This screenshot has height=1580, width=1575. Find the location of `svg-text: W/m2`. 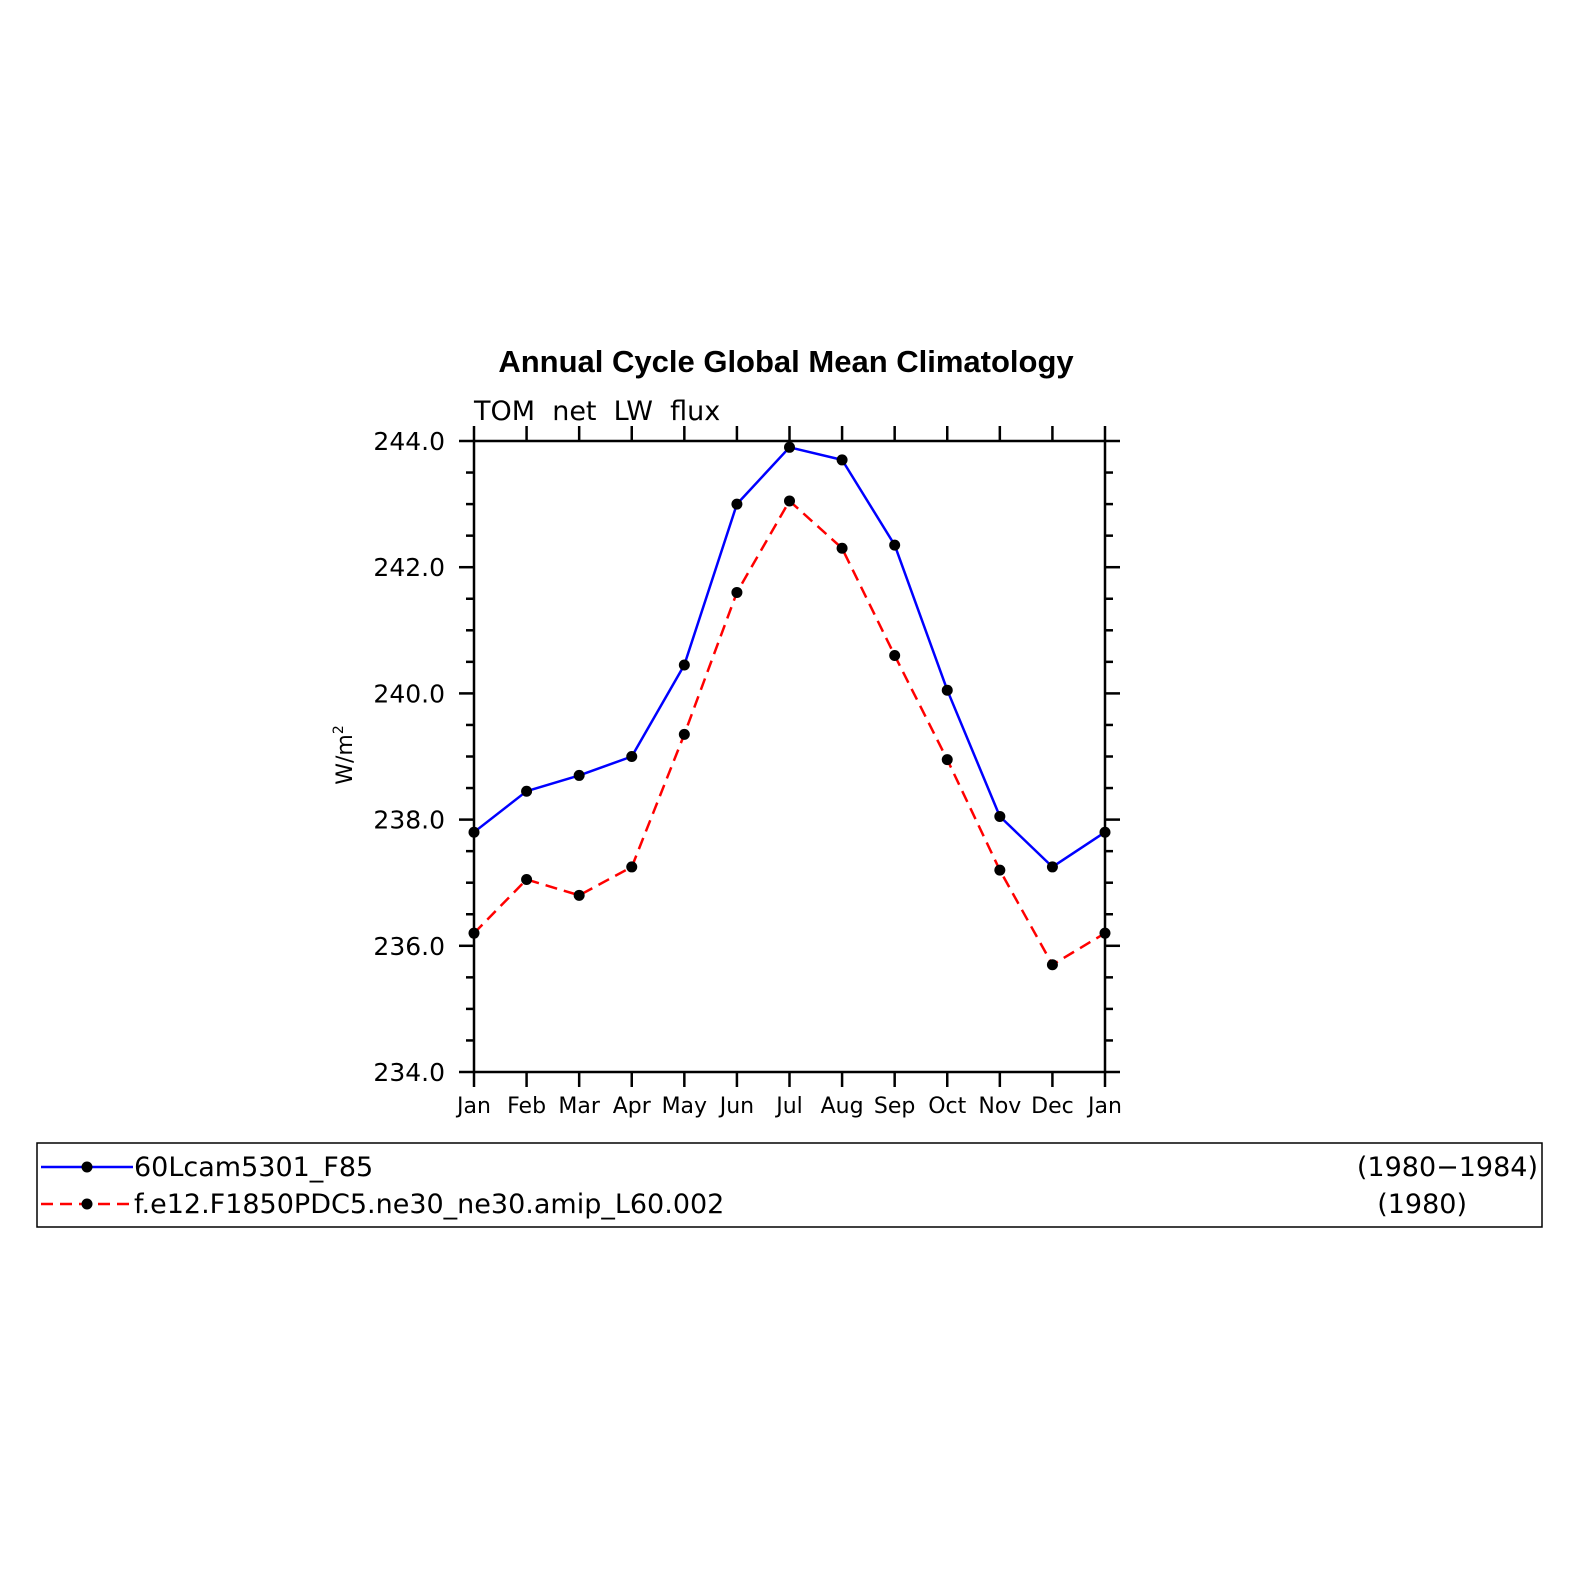

svg-text: W/m2 is located at coordinates (344, 755).